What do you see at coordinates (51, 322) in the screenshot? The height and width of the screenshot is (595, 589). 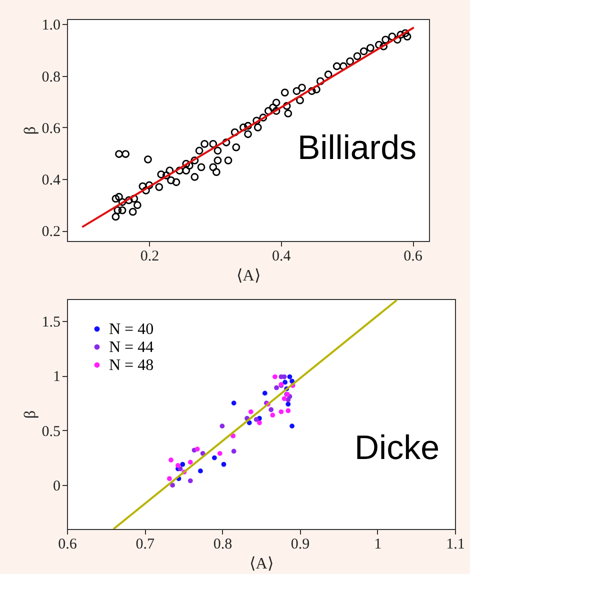 I see `y-tick-label: 1.5` at bounding box center [51, 322].